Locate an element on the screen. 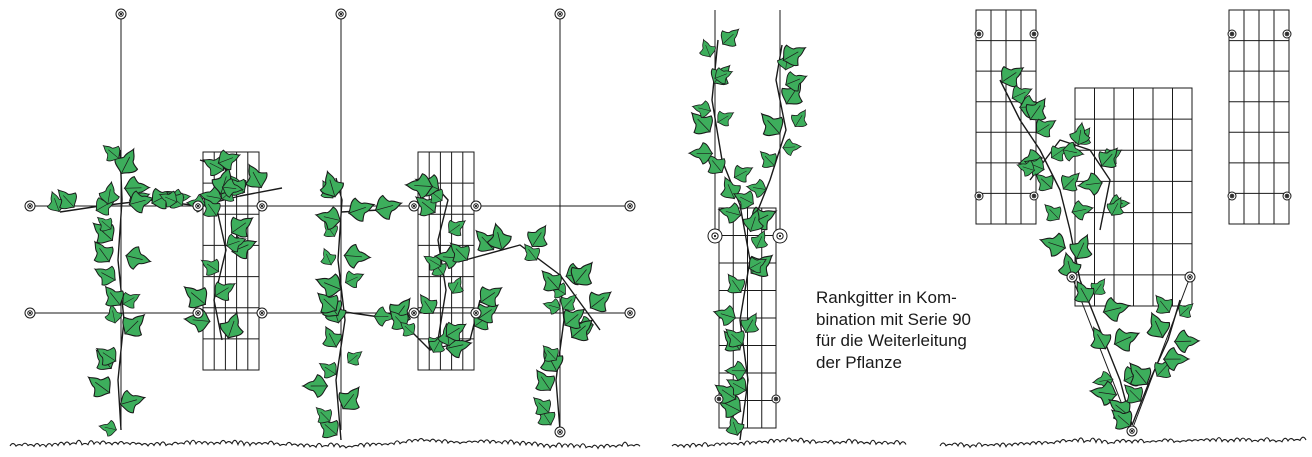  trellis-grid is located at coordinates (1259, 117).